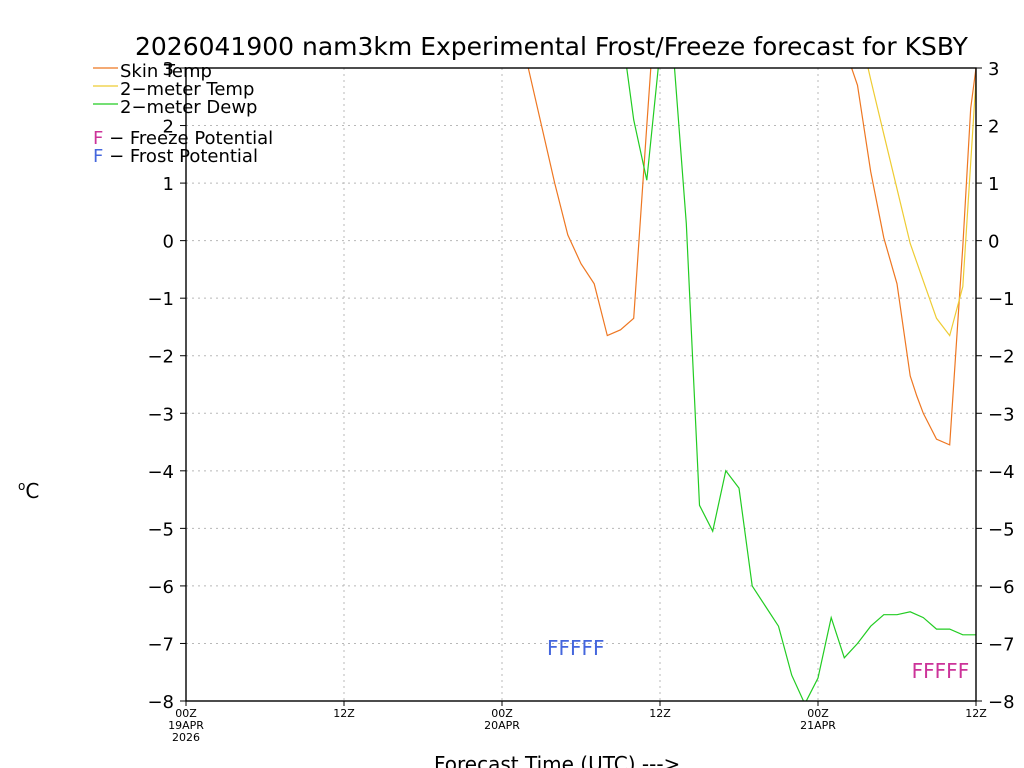  Describe the element at coordinates (502, 719) in the screenshot. I see `x-tick-label: 00Z 20APR` at that location.